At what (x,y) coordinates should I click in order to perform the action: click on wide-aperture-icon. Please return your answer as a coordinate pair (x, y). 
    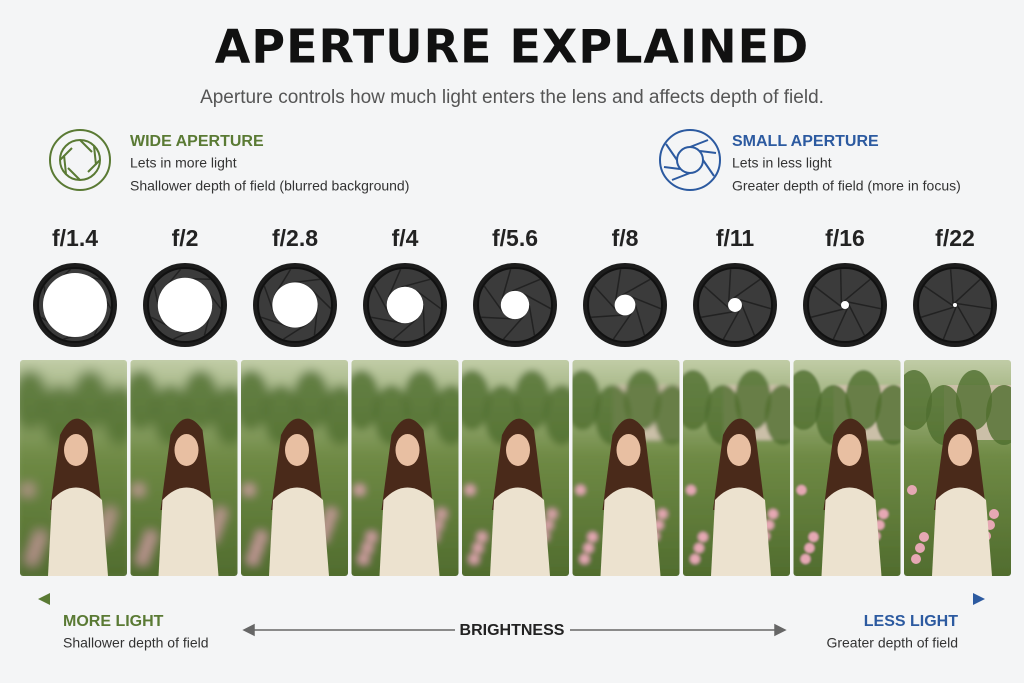
    Looking at the image, I should click on (80, 160).